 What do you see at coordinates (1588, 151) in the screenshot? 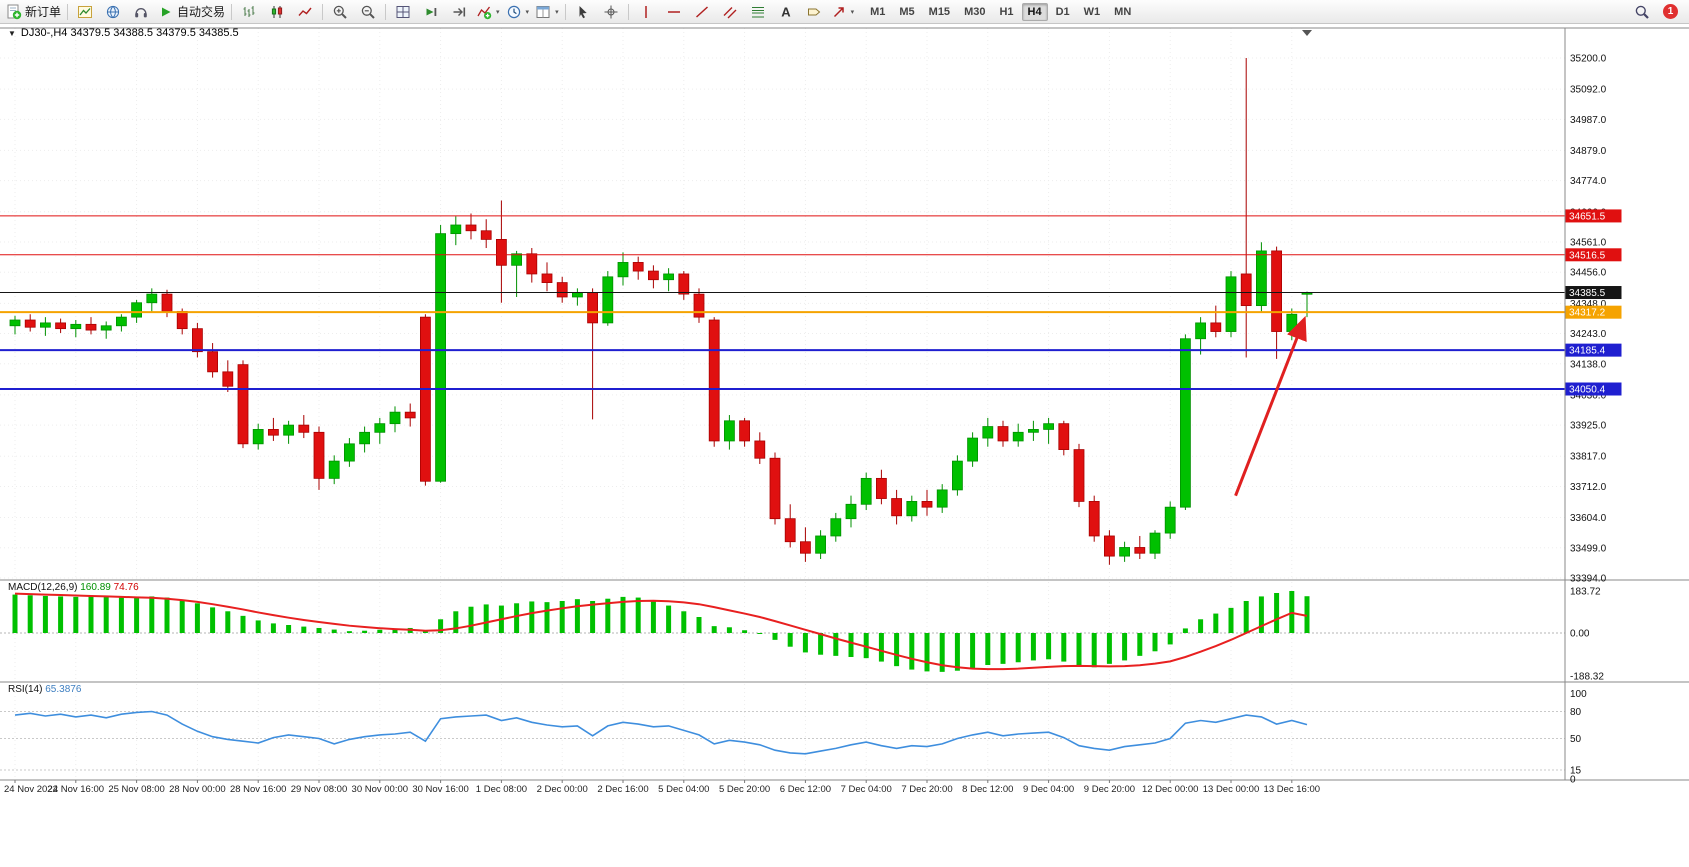
I see `svg-text: 34879.0` at bounding box center [1588, 151].